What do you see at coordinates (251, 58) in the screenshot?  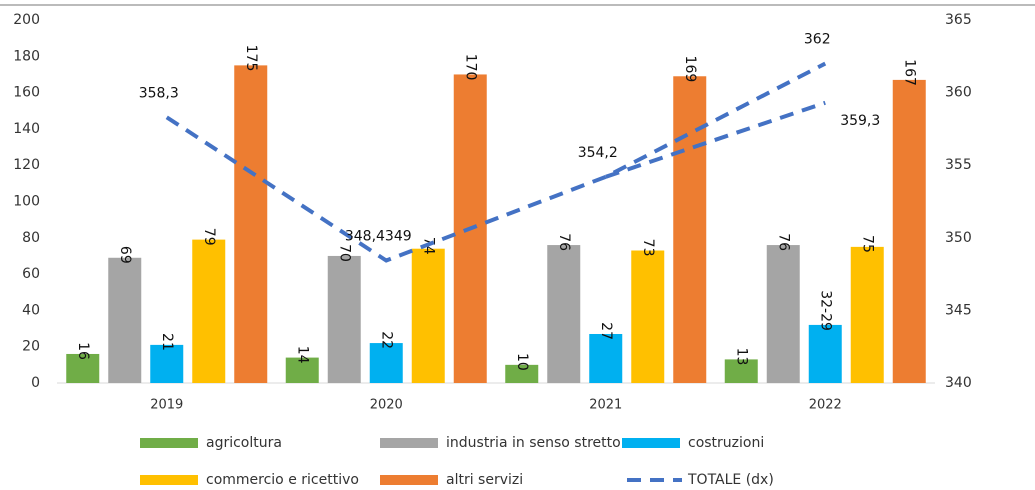 I see `bar-value-label: 175` at bounding box center [251, 58].